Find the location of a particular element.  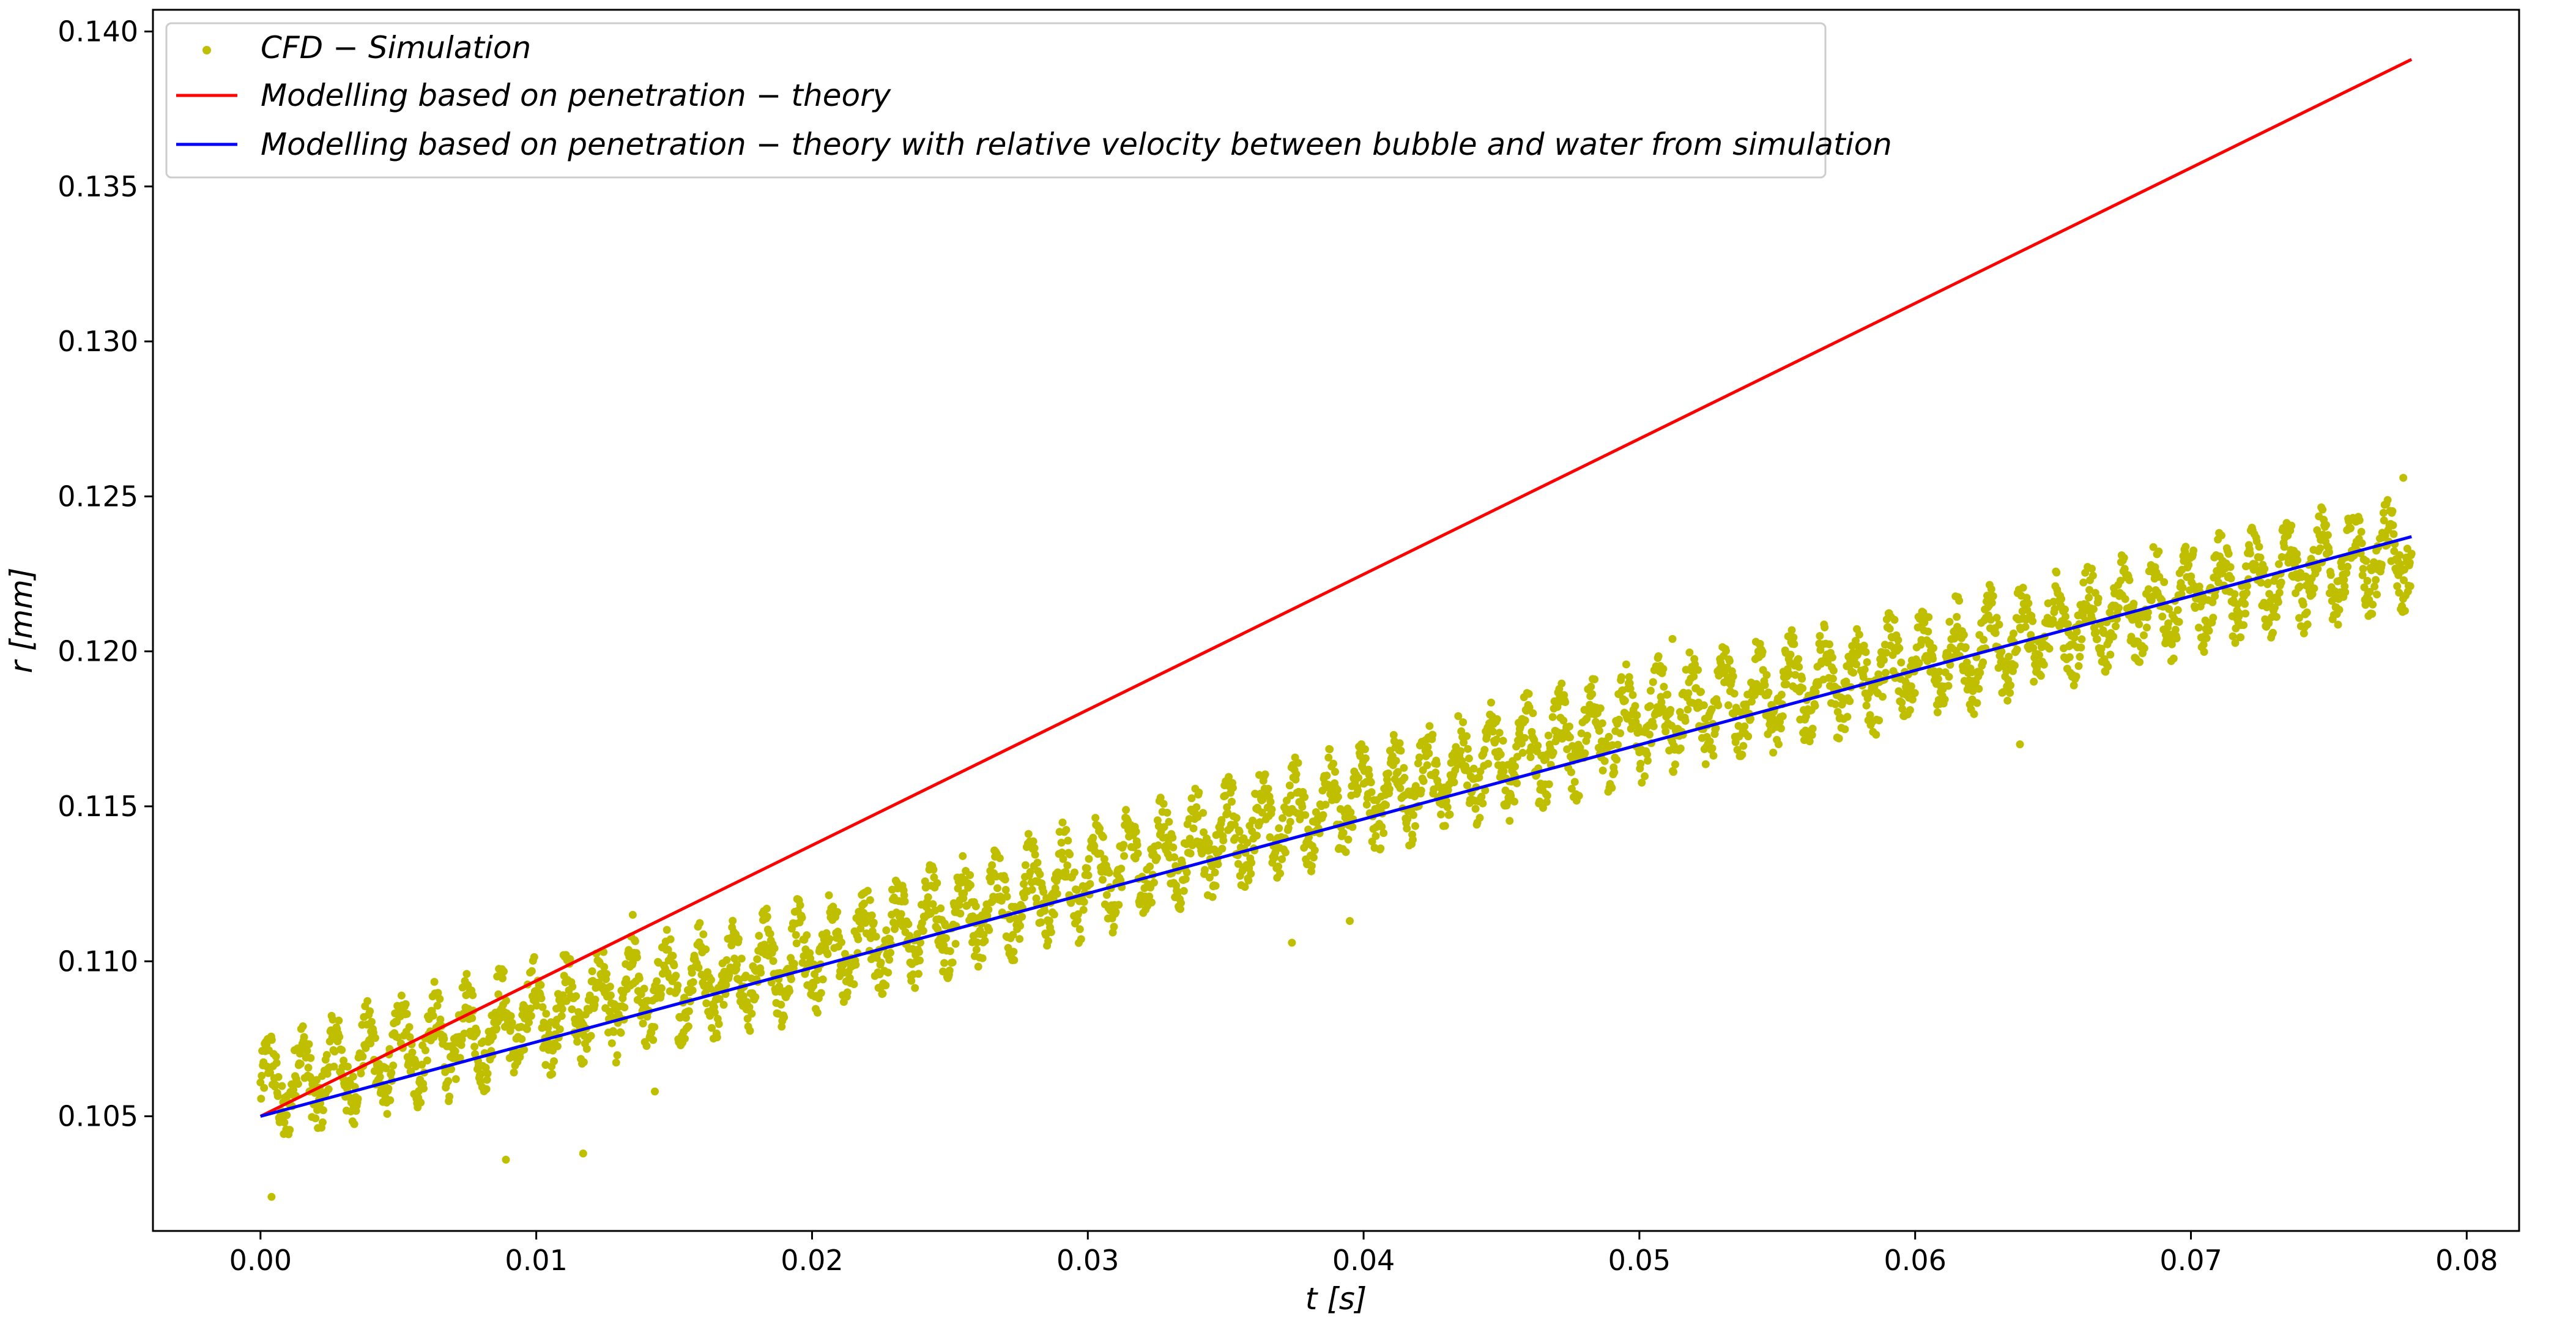

y-axis-label: r [mm] is located at coordinates (21, 621).